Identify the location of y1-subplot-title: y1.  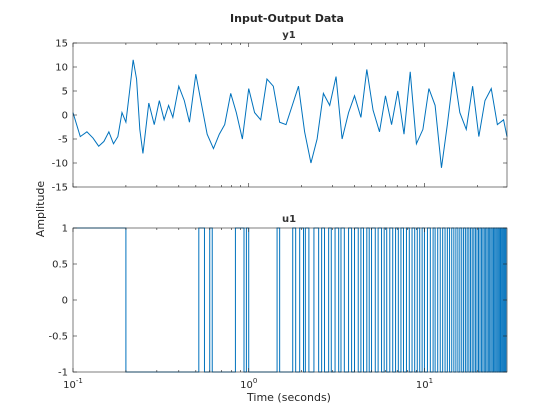
(289, 35).